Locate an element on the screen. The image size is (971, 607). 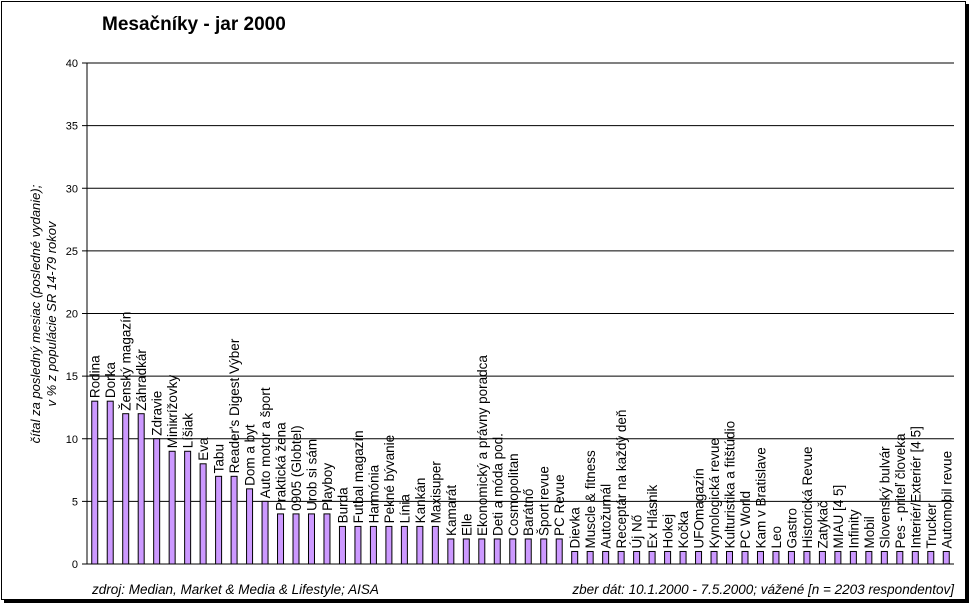
y-tick-label: 0 is located at coordinates (75, 565).